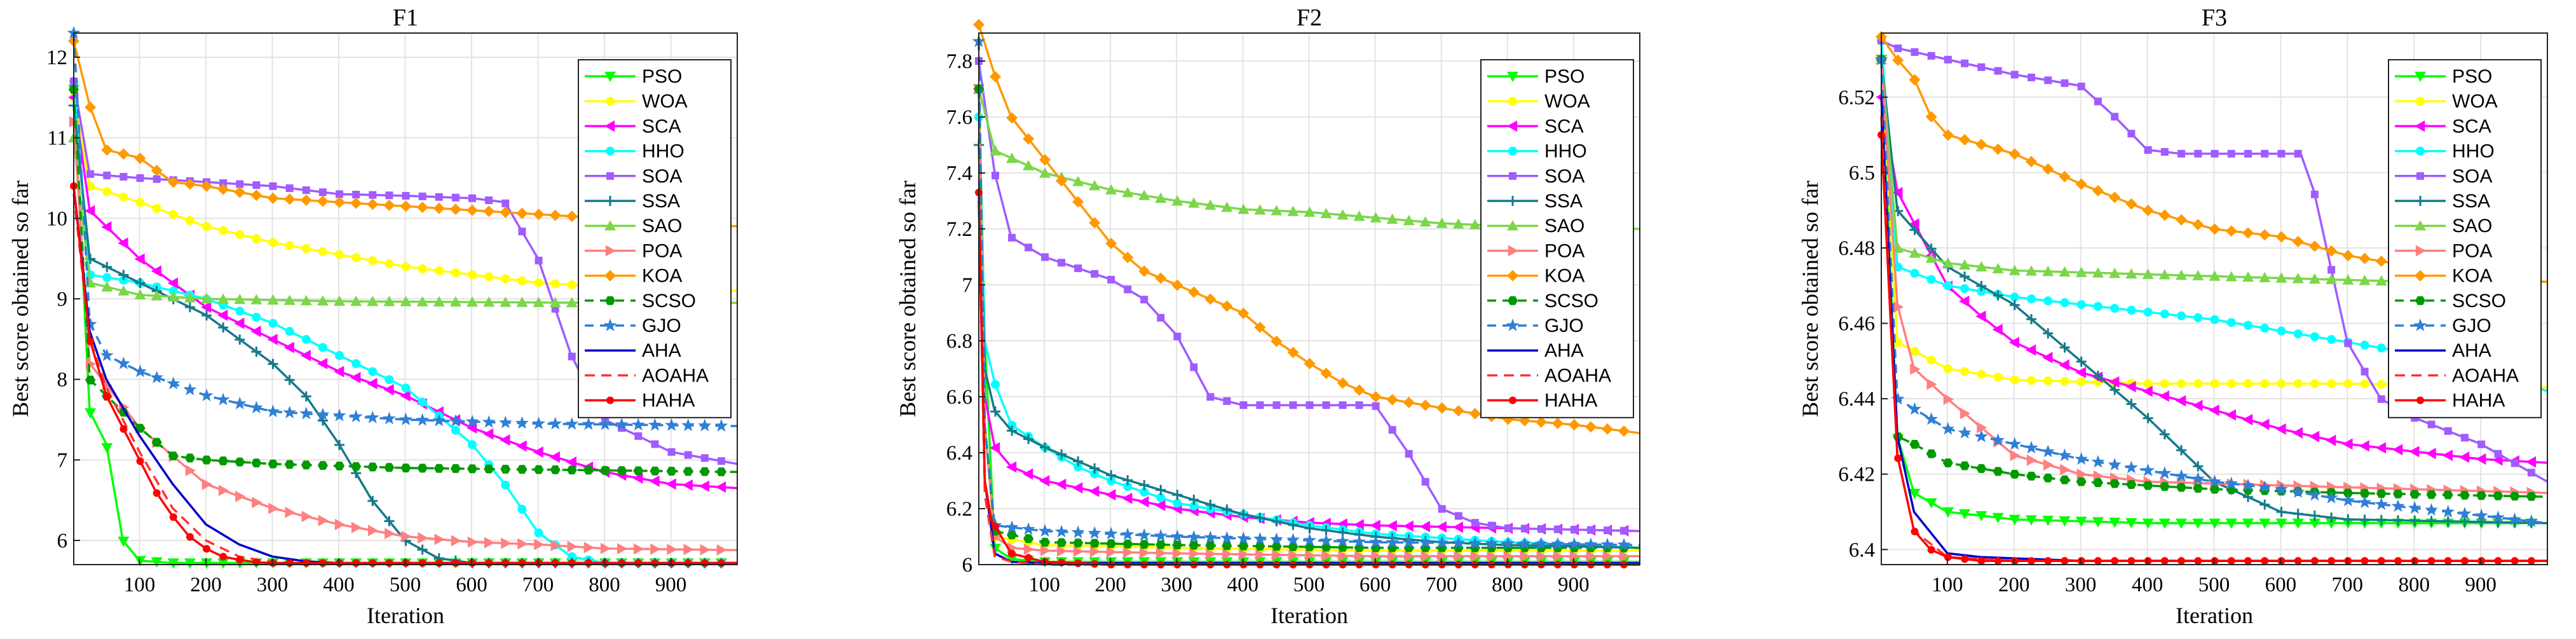 Image resolution: width=2576 pixels, height=639 pixels. I want to click on legend-marker-gjo, so click(610, 325).